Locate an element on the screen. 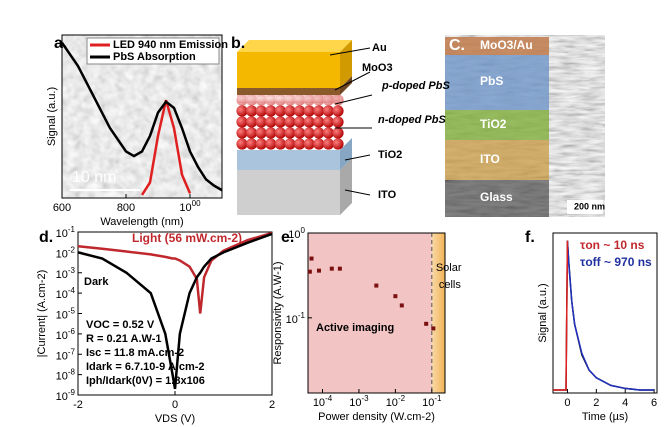  y-tick-label: 10⁰ is located at coordinates (296, 233).